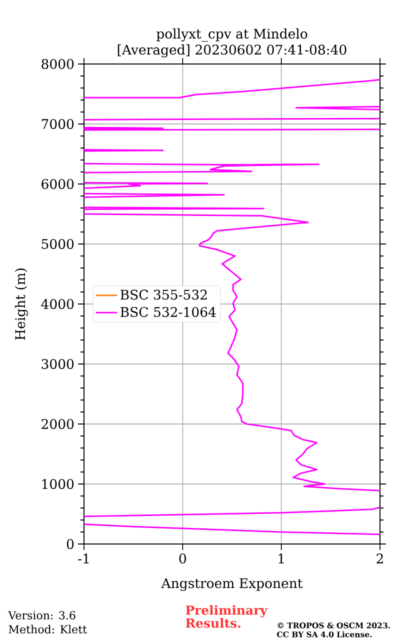 The image size is (400, 640). Describe the element at coordinates (58, 424) in the screenshot. I see `y-tick-label: 2000` at that location.